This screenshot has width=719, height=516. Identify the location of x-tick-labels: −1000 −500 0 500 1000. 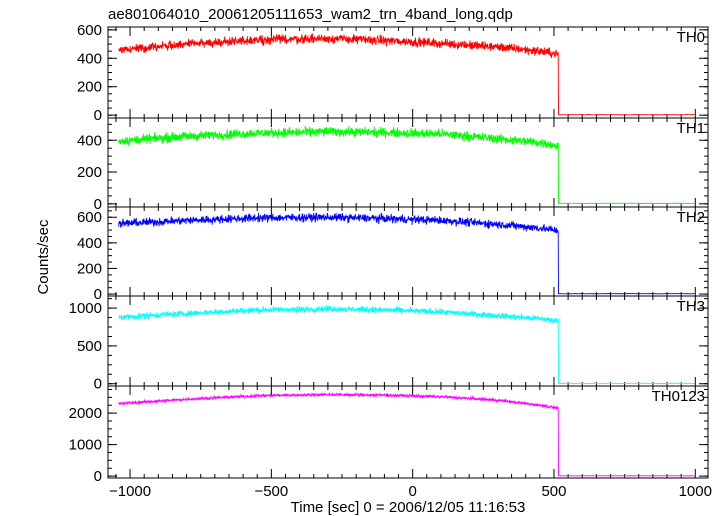
(410, 491).